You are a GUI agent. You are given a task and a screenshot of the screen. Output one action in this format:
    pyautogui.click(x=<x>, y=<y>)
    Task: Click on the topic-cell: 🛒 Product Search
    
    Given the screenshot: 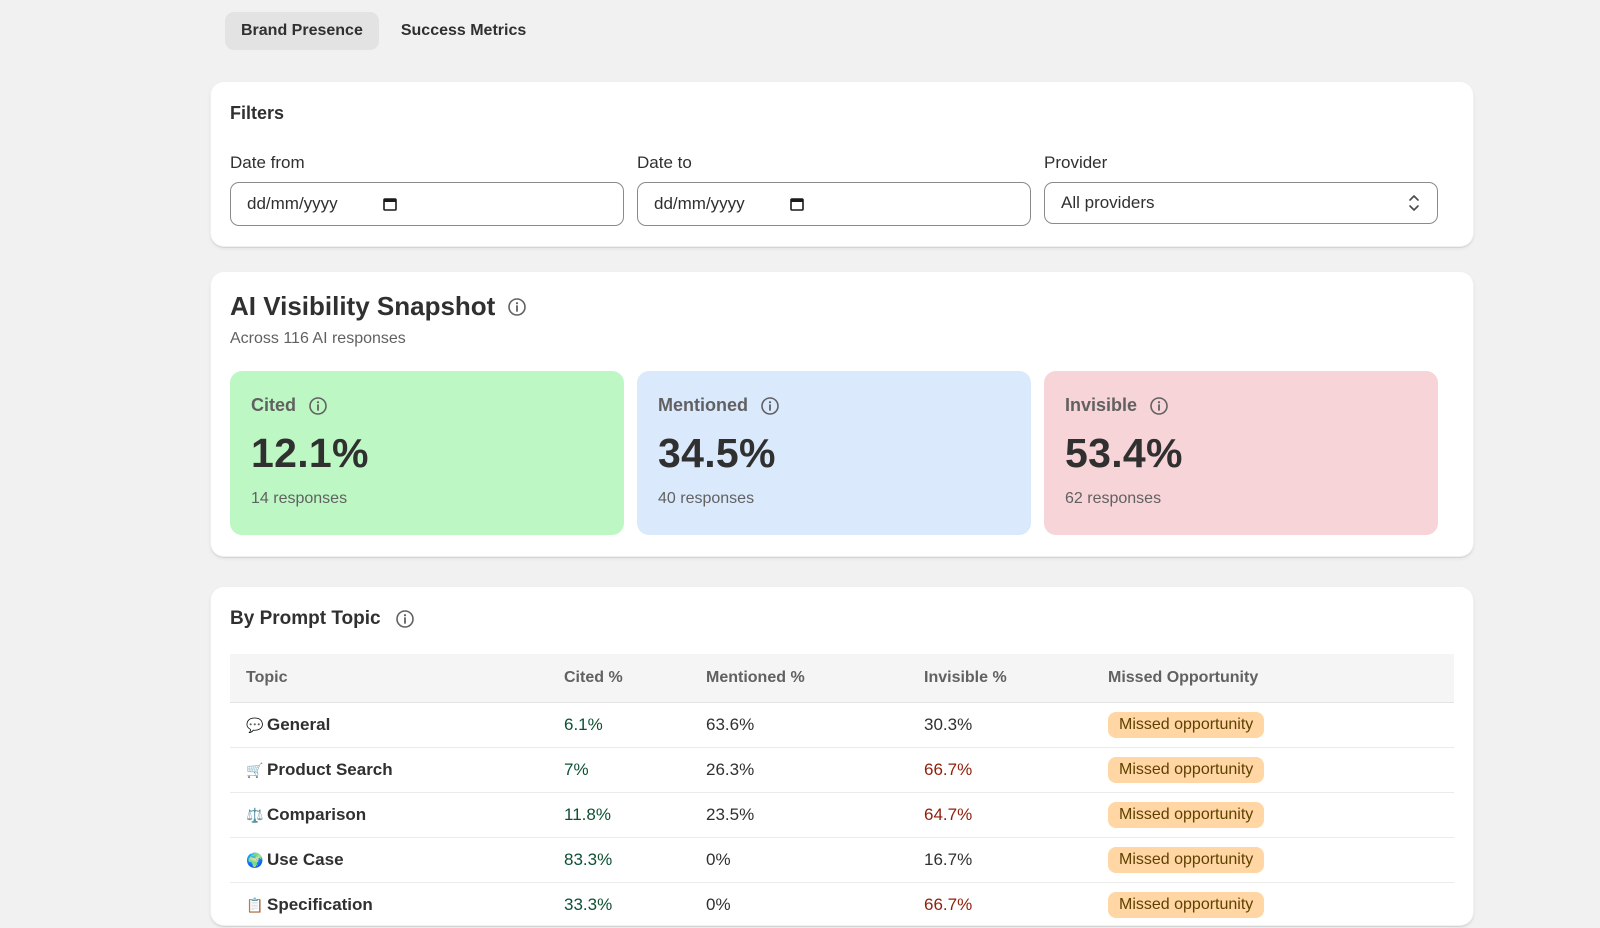 What is the action you would take?
    pyautogui.click(x=389, y=770)
    